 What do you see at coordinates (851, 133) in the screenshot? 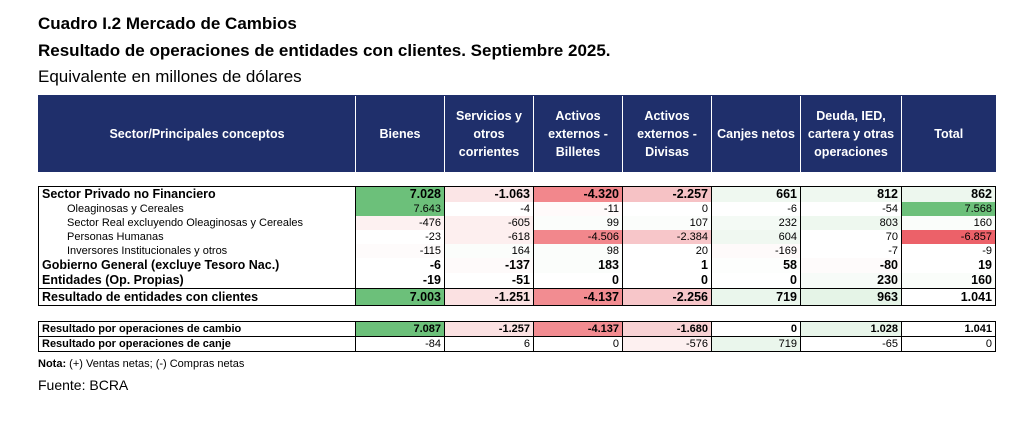
I see `header-deuda: Deuda, IED, cartera y otras operaciones` at bounding box center [851, 133].